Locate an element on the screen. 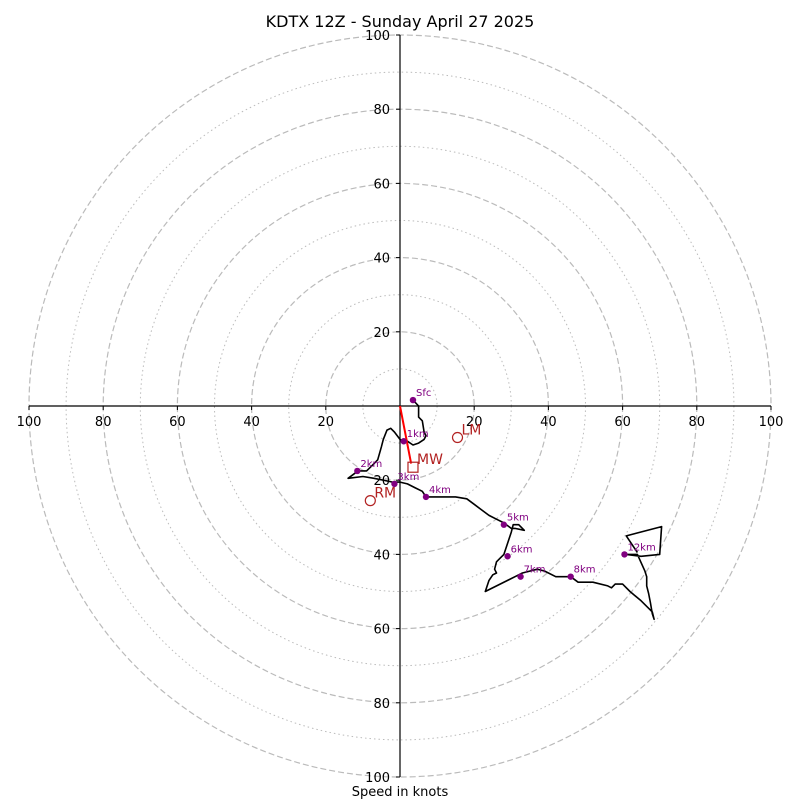 The width and height of the screenshot is (800, 800). height-marker-4km is located at coordinates (426, 497).